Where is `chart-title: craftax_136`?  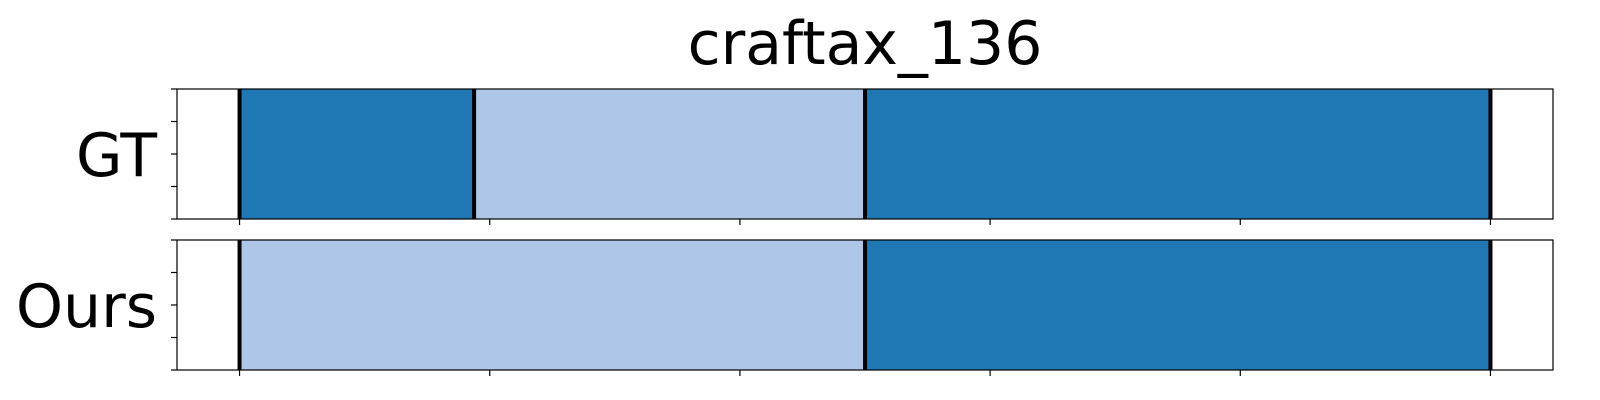 chart-title: craftax_136 is located at coordinates (865, 44).